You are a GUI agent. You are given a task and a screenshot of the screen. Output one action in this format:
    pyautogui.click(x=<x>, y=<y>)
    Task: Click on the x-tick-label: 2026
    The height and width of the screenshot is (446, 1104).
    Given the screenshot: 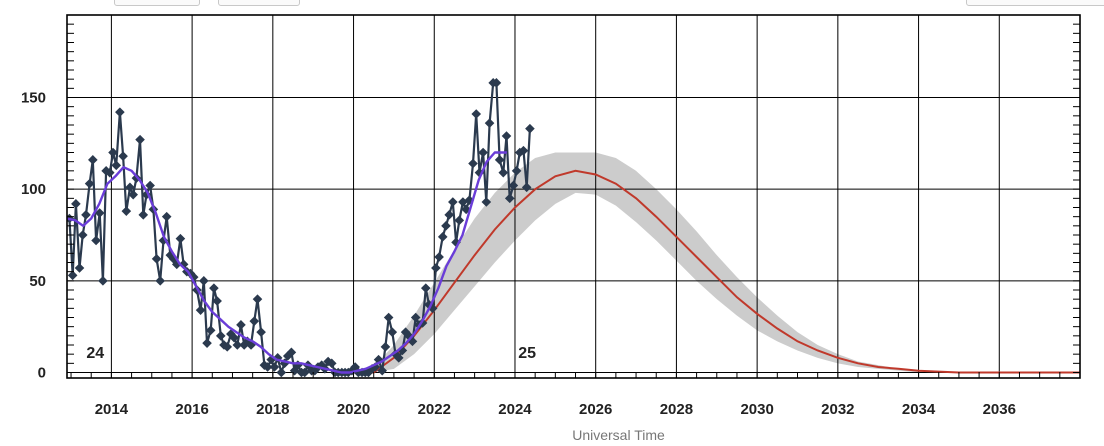 What is the action you would take?
    pyautogui.click(x=595, y=409)
    